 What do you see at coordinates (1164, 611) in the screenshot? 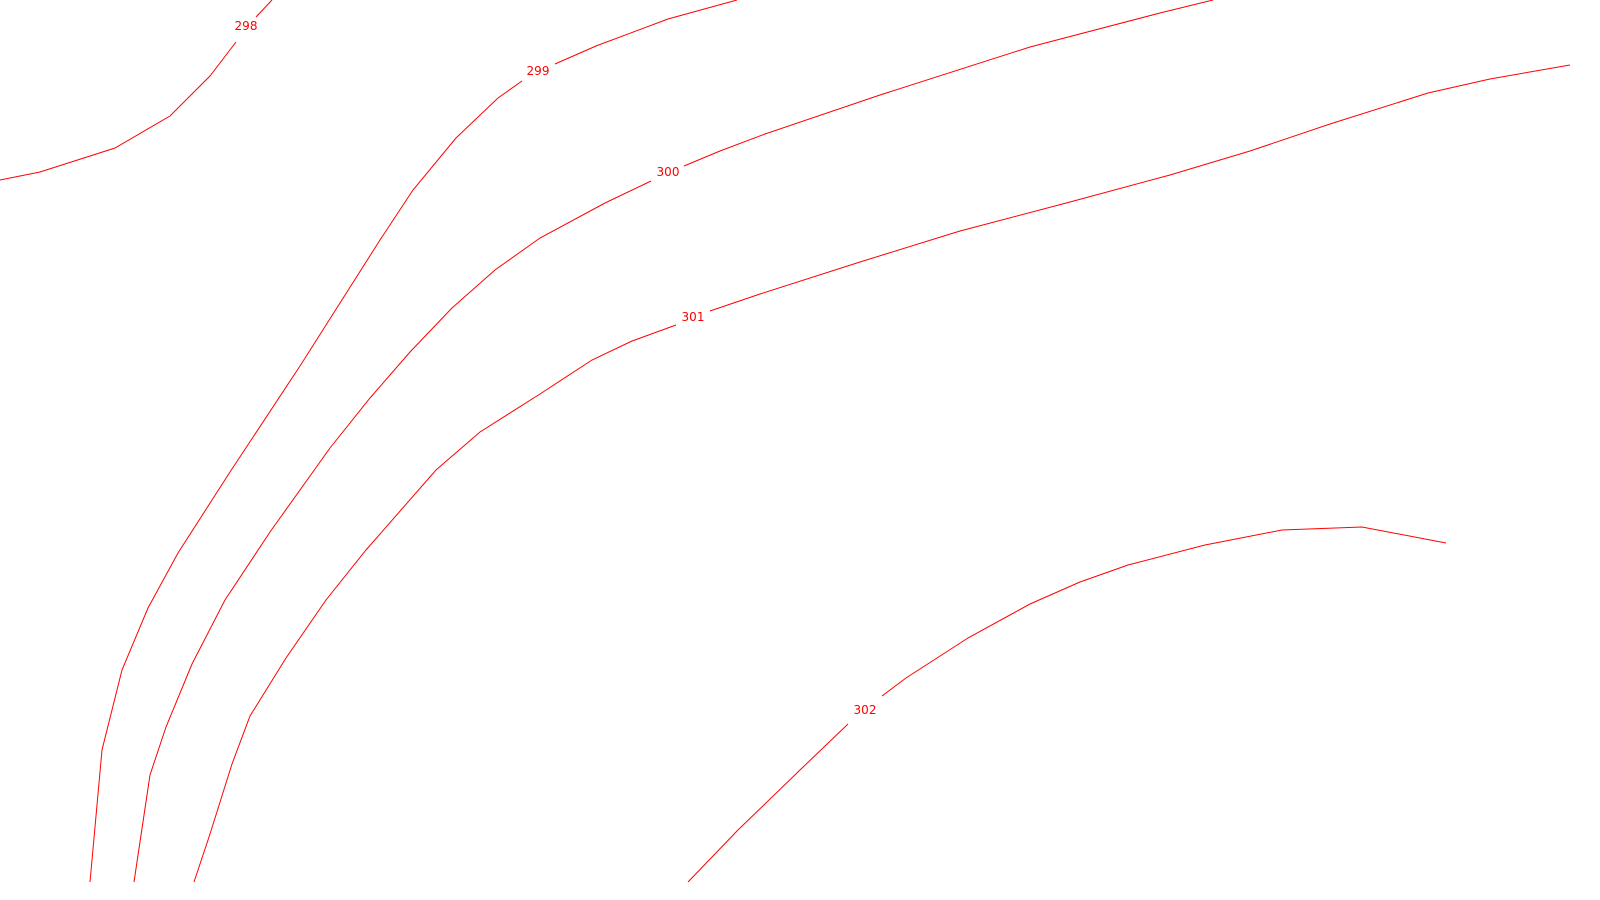
I see `contour-line-302-tail` at bounding box center [1164, 611].